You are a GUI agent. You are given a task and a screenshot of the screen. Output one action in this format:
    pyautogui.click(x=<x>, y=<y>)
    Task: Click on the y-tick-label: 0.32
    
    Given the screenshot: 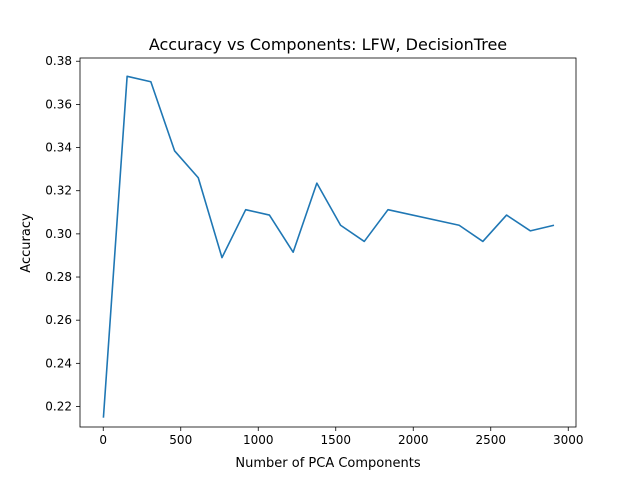 What is the action you would take?
    pyautogui.click(x=58, y=191)
    